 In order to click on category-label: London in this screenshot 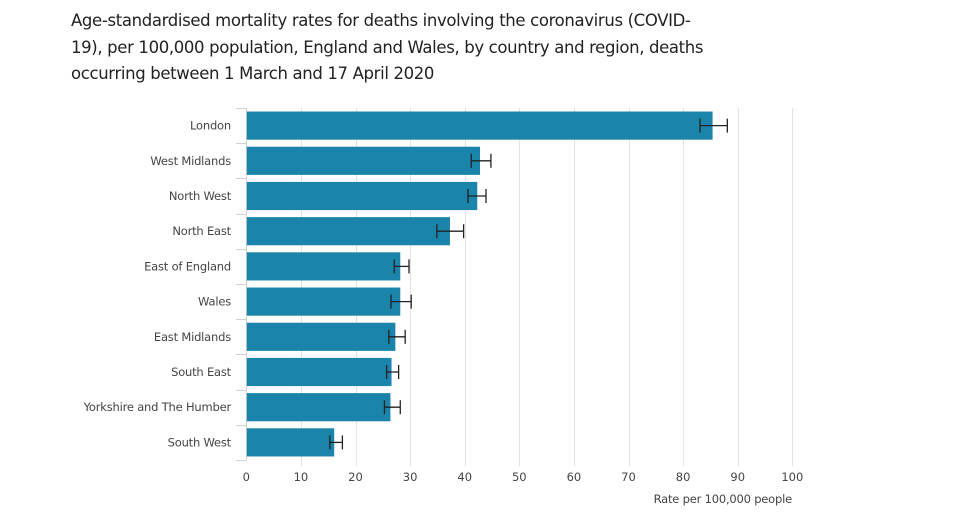, I will do `click(210, 126)`.